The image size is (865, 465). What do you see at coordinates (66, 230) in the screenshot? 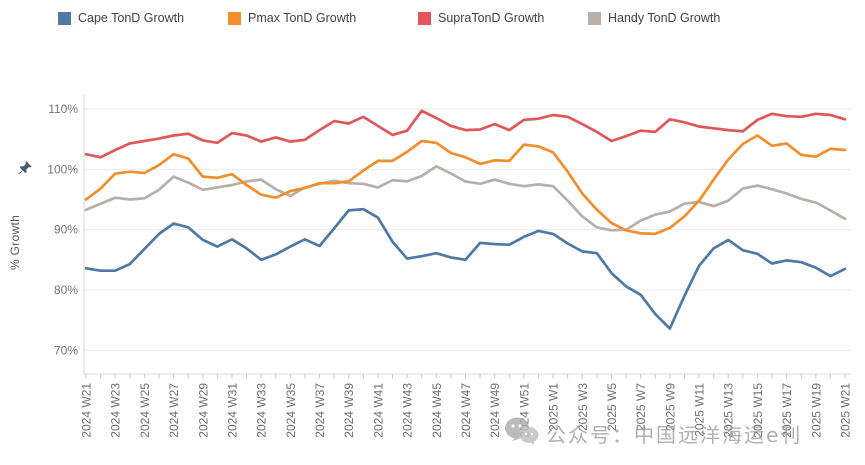
I see `y-tick-label: 90%` at bounding box center [66, 230].